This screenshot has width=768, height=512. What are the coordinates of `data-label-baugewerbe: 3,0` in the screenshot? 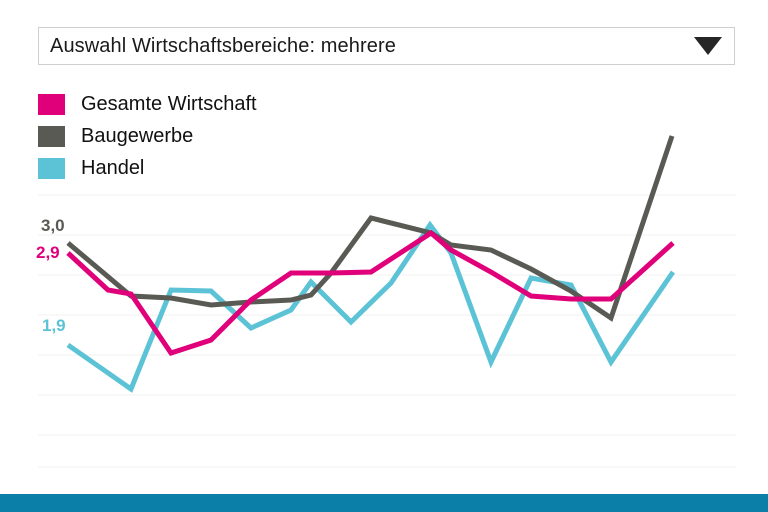 It's located at (53, 225).